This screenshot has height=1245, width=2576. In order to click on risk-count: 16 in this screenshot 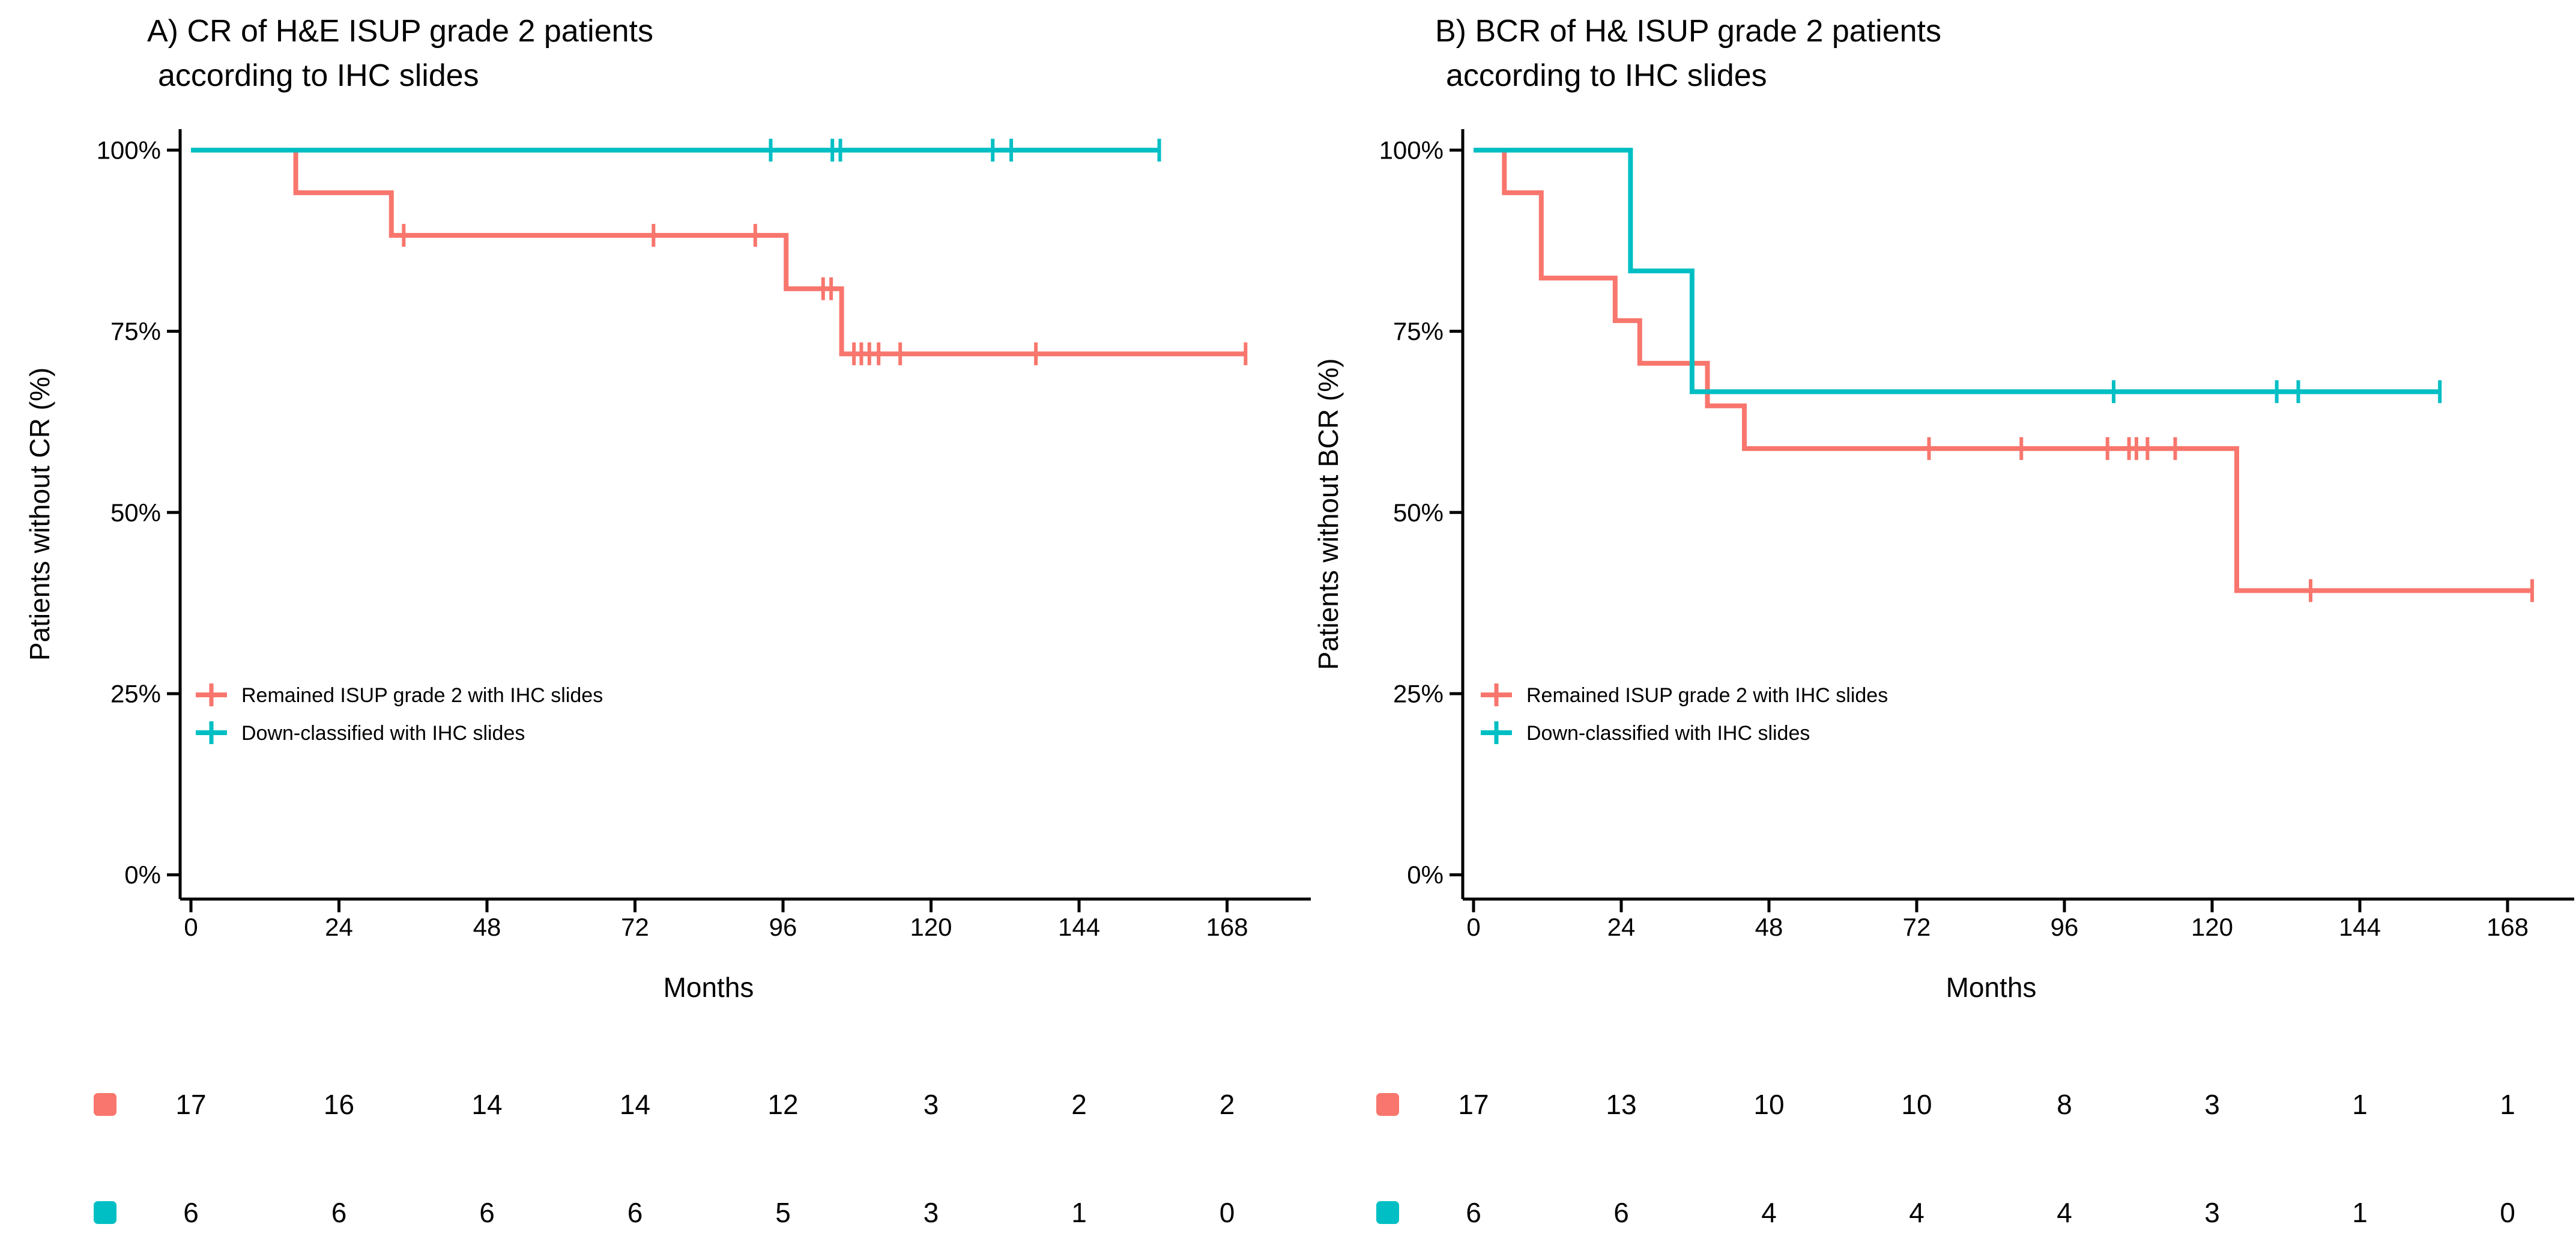, I will do `click(339, 1104)`.